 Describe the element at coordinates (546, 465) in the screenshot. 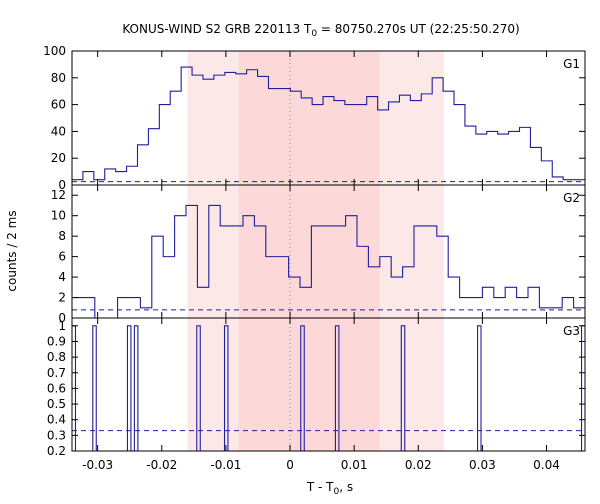

I see `x-tick-label: 0.04` at that location.